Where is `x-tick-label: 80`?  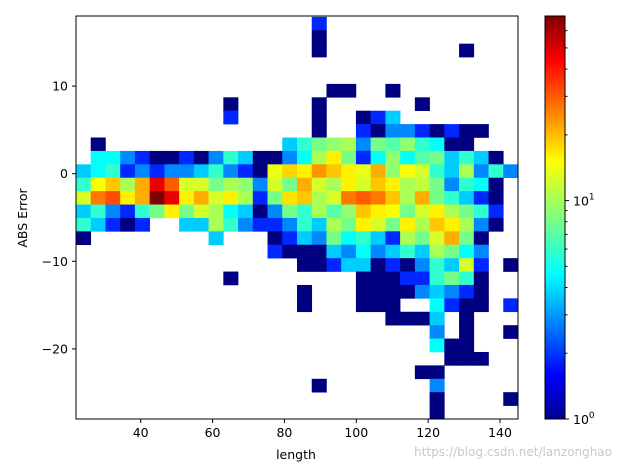 x-tick-label: 80 is located at coordinates (284, 432).